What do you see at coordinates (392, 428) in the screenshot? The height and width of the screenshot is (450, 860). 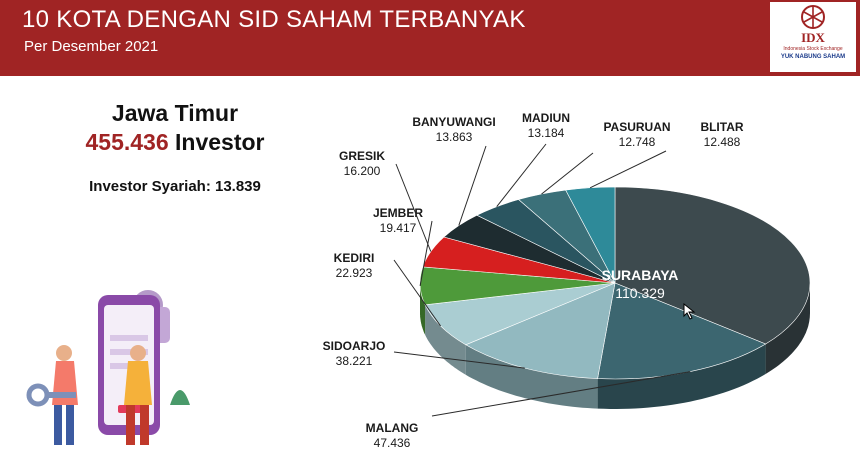 I see `label-name-malang: MALANG` at bounding box center [392, 428].